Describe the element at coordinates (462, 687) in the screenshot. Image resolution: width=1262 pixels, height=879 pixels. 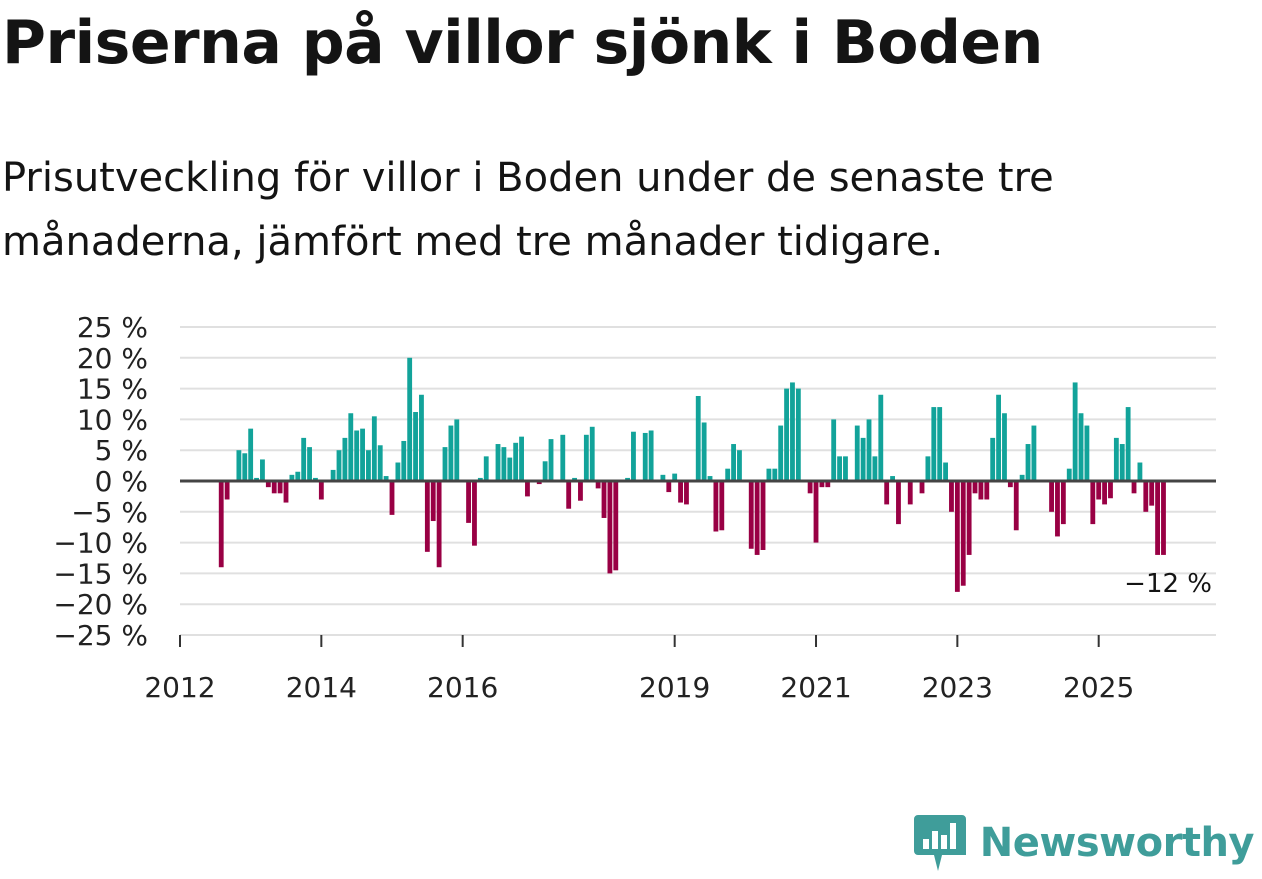
I see `x-tick-label: 2016` at that location.